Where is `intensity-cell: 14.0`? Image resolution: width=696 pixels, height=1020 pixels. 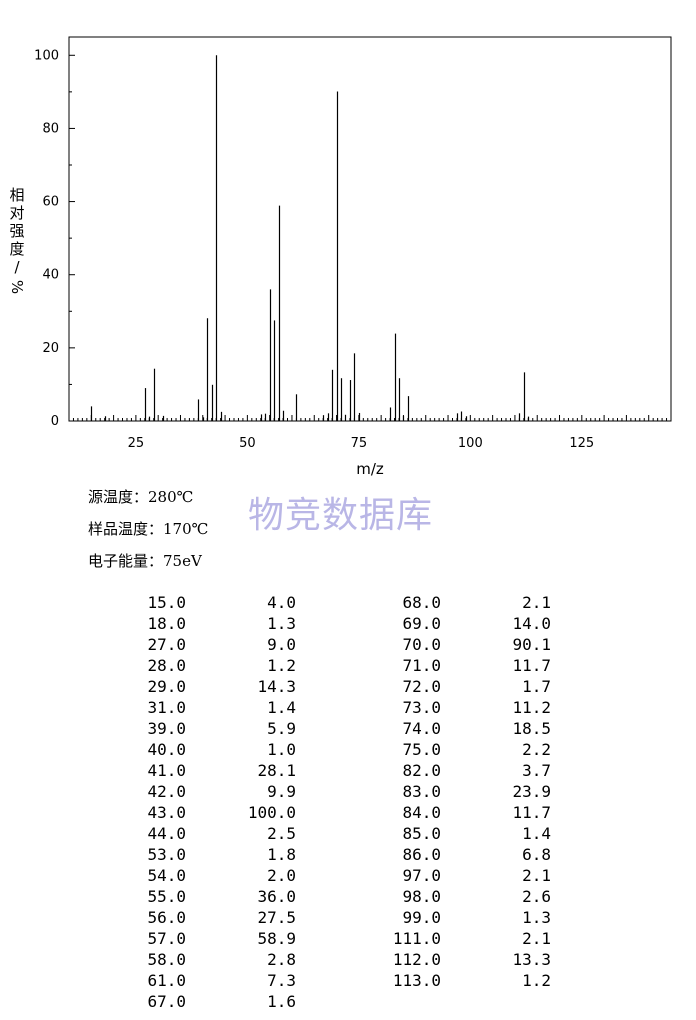 intensity-cell: 14.0 is located at coordinates (531, 623).